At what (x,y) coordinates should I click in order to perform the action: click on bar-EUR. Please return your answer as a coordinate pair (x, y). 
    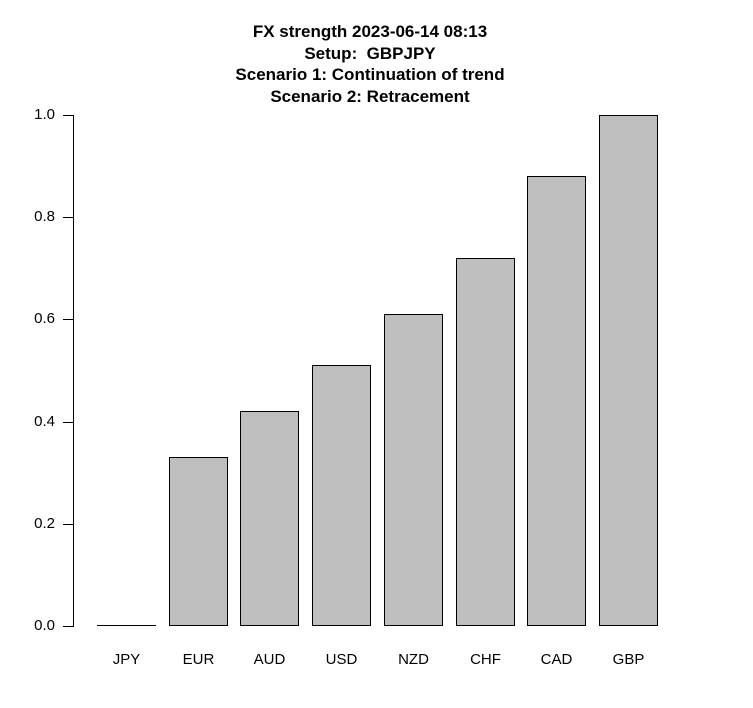
    Looking at the image, I should click on (198, 541).